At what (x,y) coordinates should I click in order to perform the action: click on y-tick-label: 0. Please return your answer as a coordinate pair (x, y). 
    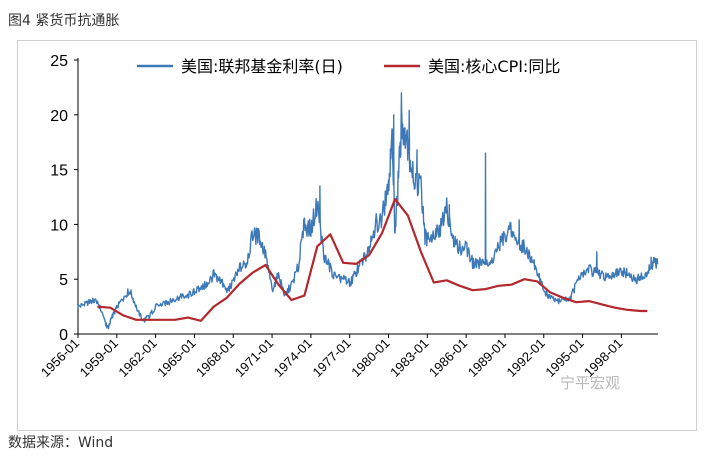
    Looking at the image, I should click on (63, 335).